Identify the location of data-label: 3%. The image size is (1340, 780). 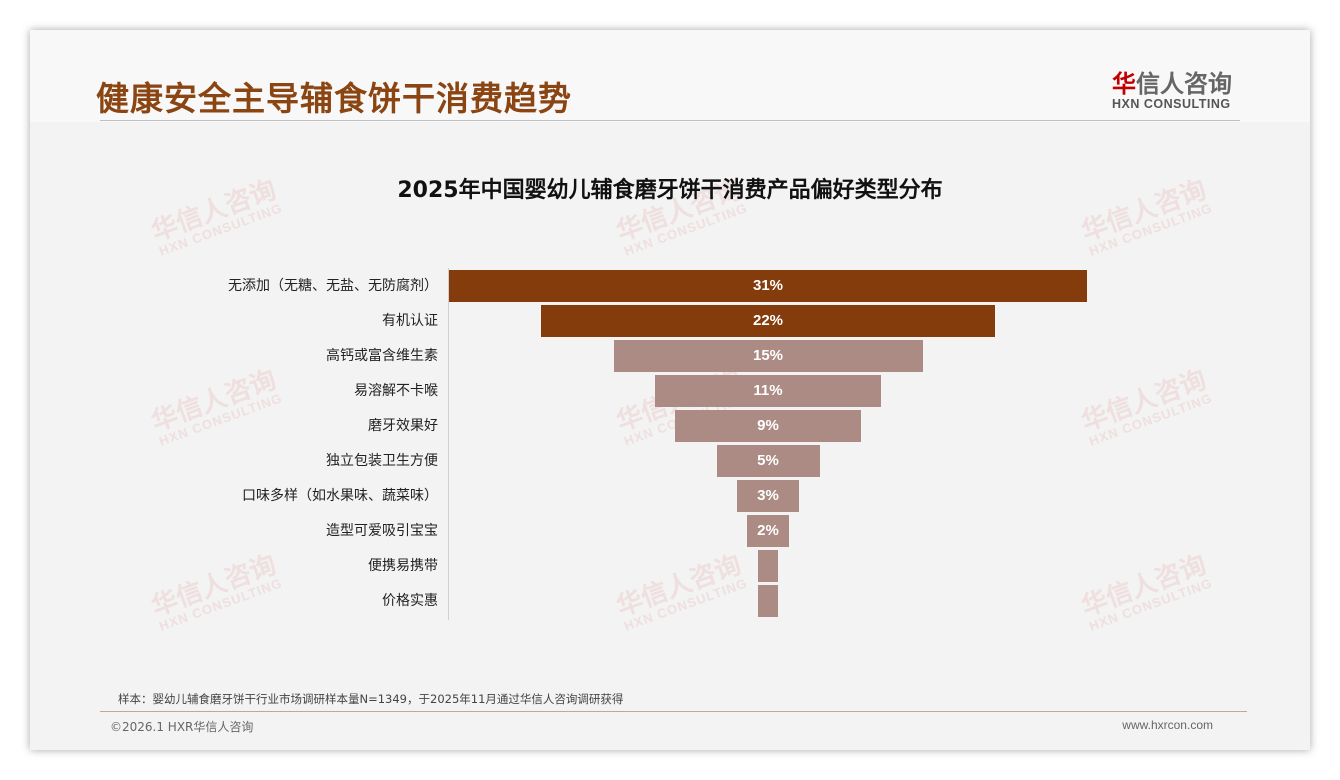
(768, 495).